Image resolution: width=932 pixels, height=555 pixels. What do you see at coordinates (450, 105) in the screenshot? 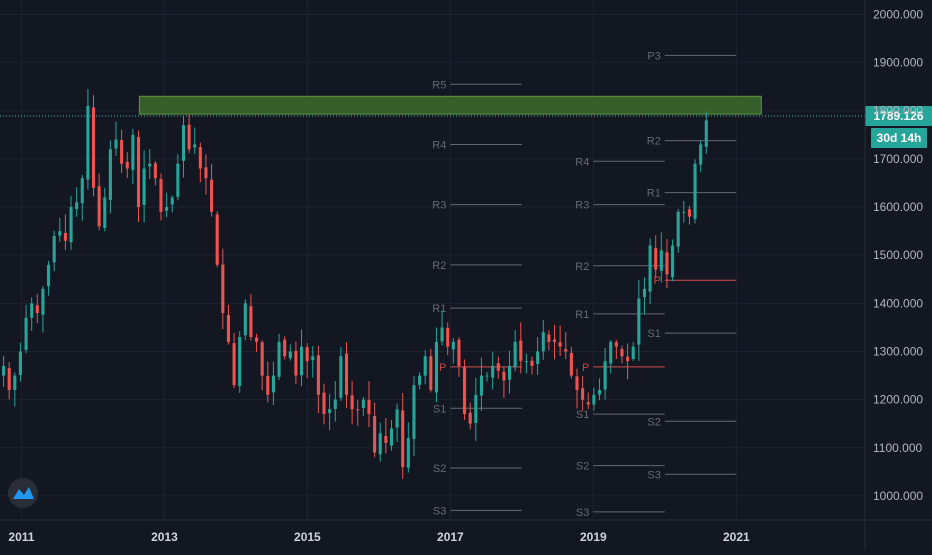
I see `resistance-zone-layer` at bounding box center [450, 105].